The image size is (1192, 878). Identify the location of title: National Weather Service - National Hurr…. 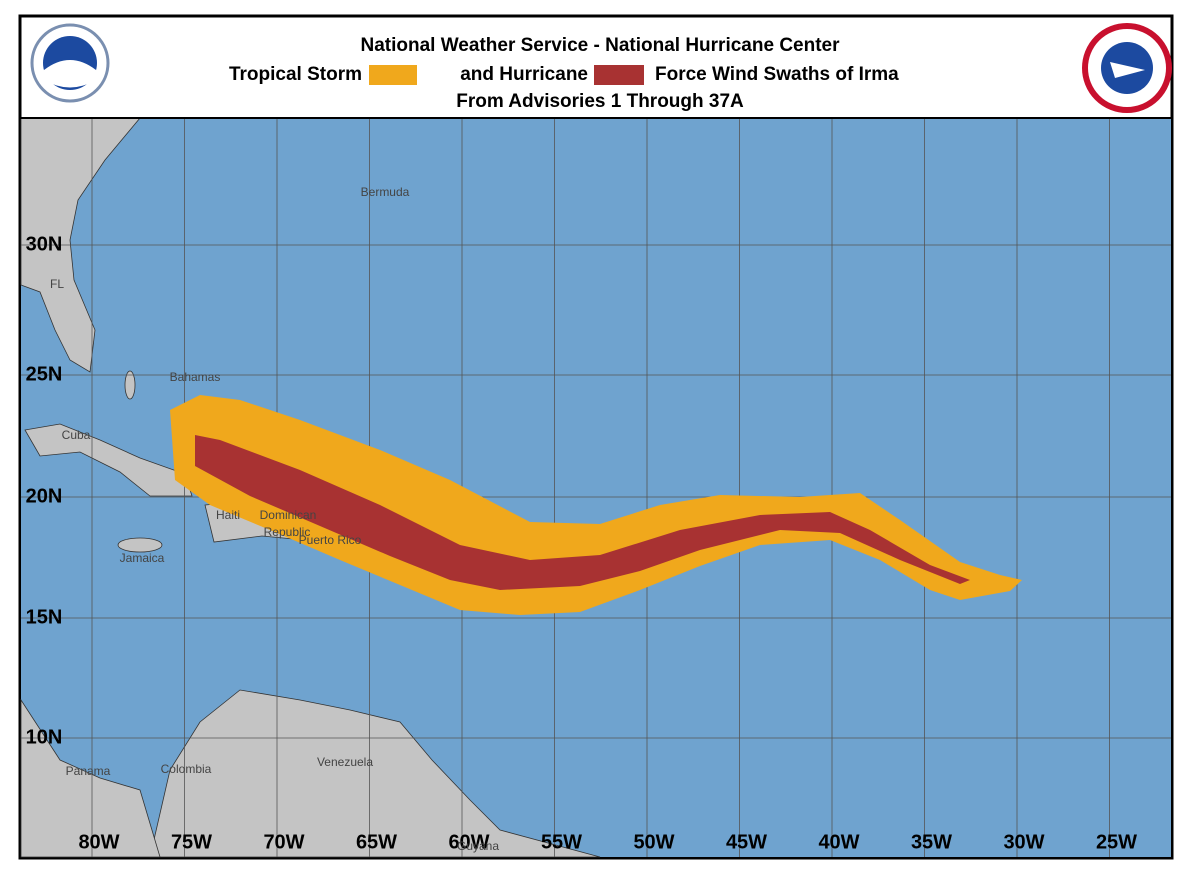
(600, 45).